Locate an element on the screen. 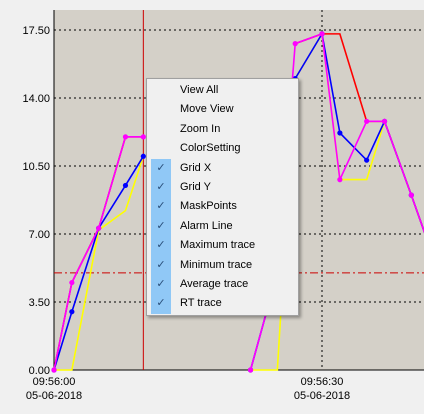 The height and width of the screenshot is (414, 424). menu-item-average-trace: ✓ Average trace is located at coordinates (222, 284).